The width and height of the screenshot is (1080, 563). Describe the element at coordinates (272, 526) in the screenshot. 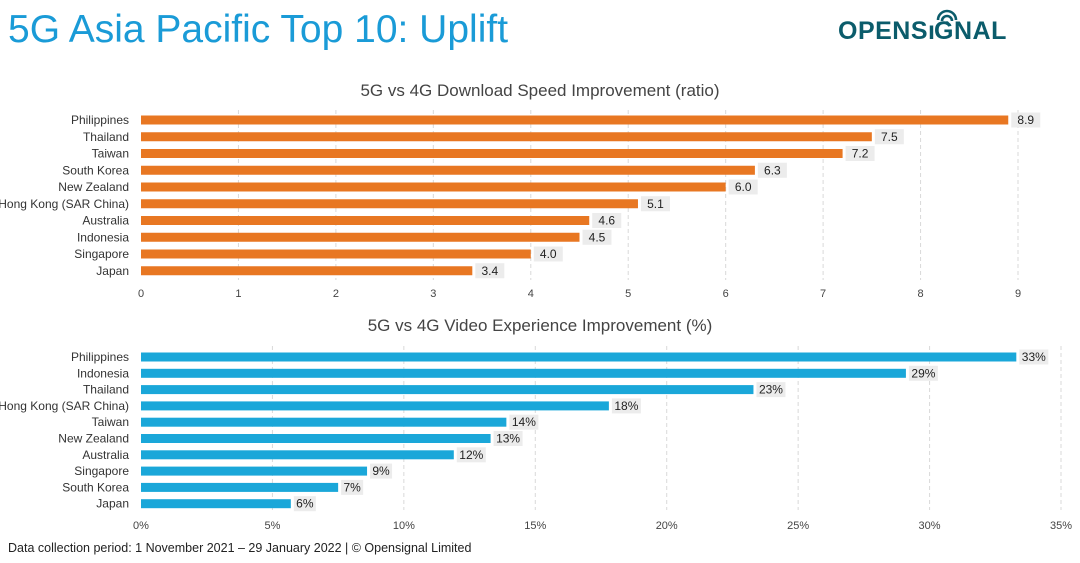

I see `chart2-tick-label: 5%` at that location.